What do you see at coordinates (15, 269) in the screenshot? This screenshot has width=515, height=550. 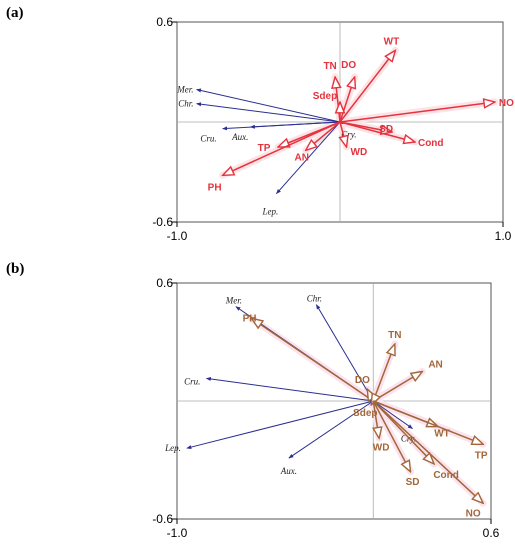 I see `panel-label-b: (b)` at bounding box center [15, 269].